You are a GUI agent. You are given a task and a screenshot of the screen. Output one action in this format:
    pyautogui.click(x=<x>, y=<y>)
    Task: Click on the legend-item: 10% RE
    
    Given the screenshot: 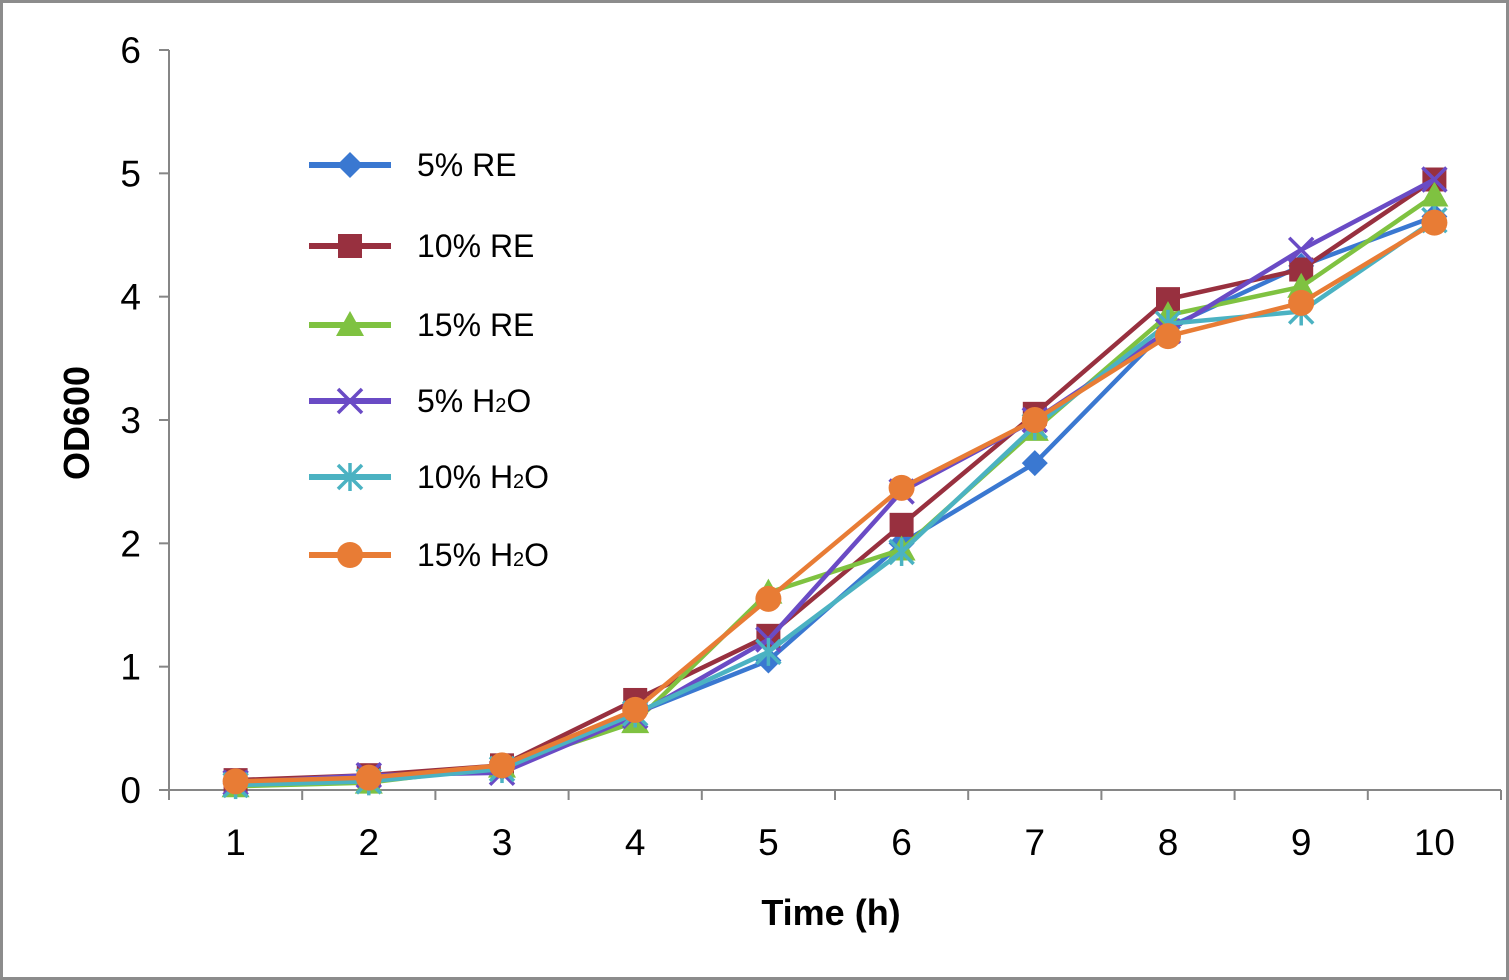 What is the action you would take?
    pyautogui.click(x=421, y=246)
    